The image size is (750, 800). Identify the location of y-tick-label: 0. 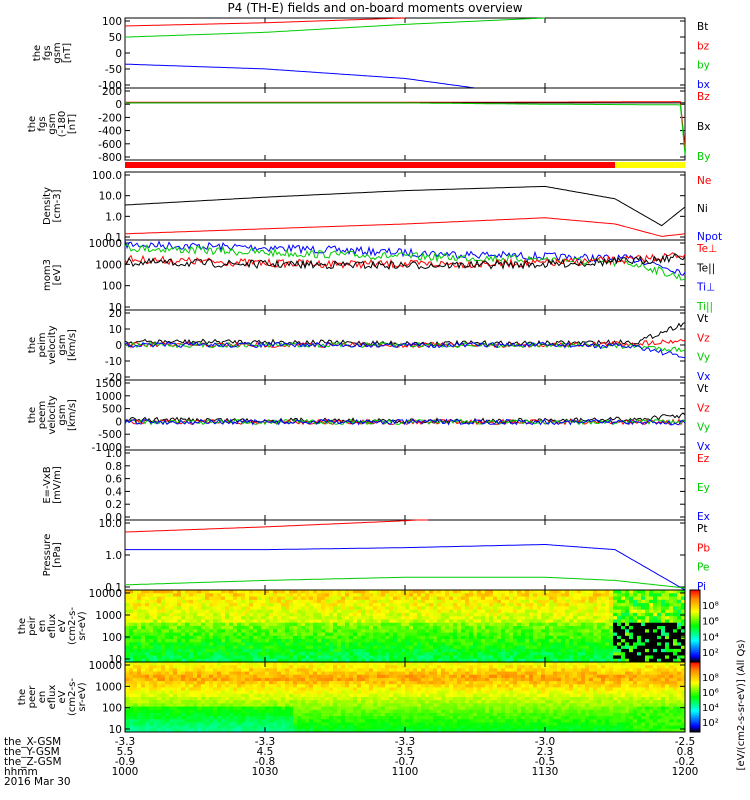
(118, 422).